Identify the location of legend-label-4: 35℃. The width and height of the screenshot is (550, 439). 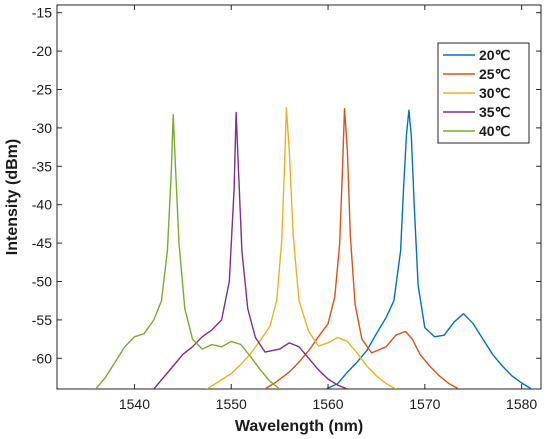
(495, 112).